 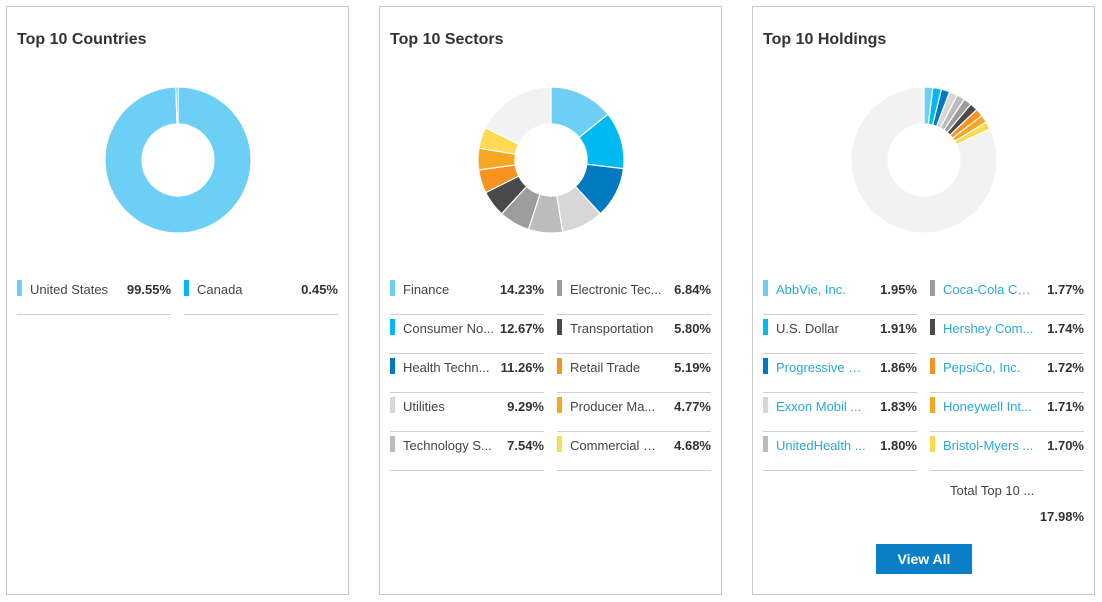 I want to click on sector-legend-value: 12.67%, so click(x=521, y=328).